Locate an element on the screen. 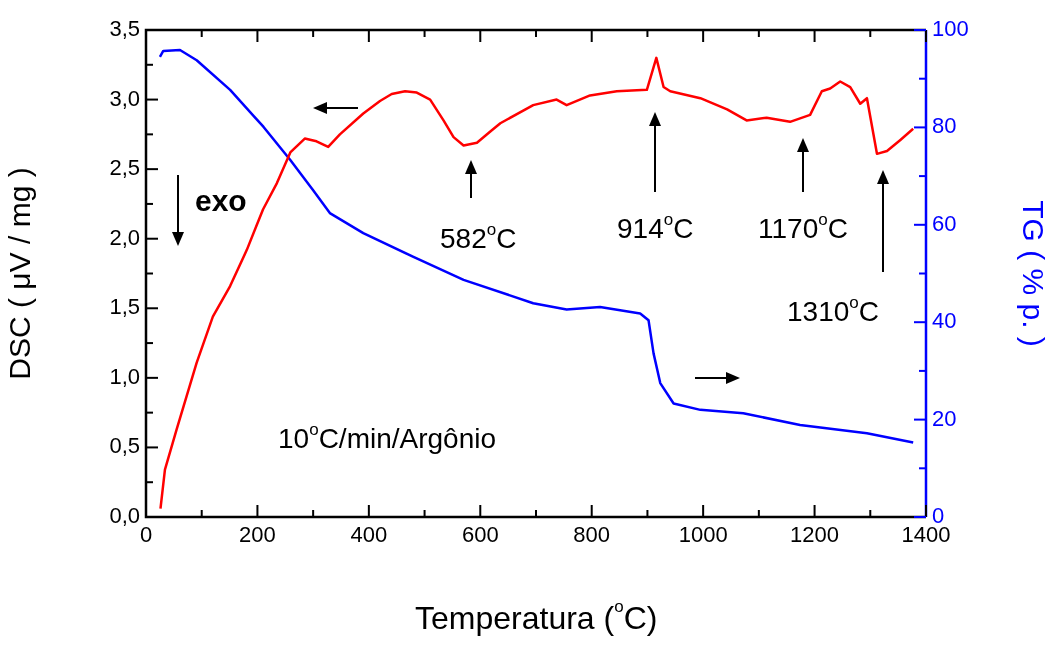 Image resolution: width=1049 pixels, height=650 pixels. y-tick-label: 1,0 is located at coordinates (124, 376).